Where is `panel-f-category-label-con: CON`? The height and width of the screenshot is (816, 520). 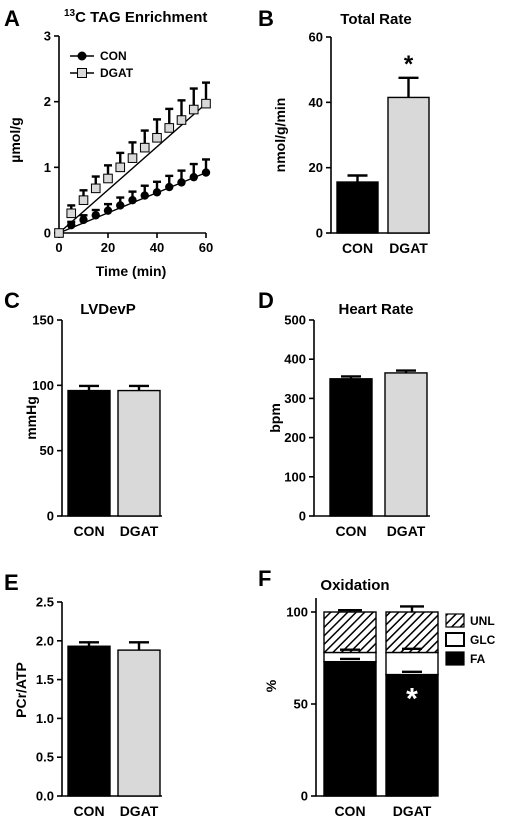 panel-f-category-label-con: CON is located at coordinates (349, 809).